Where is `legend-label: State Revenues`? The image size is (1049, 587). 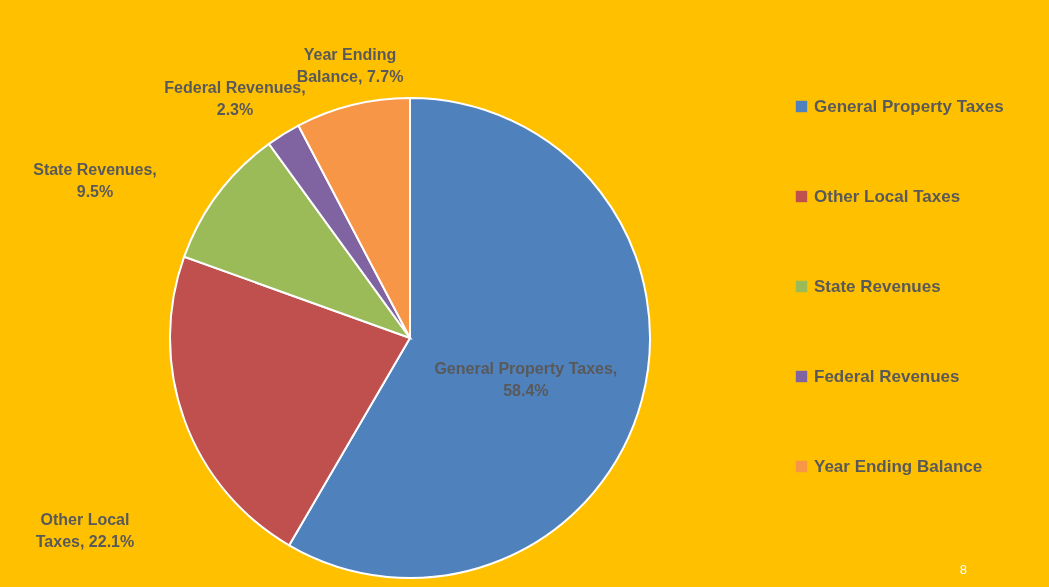
legend-label: State Revenues is located at coordinates (877, 286).